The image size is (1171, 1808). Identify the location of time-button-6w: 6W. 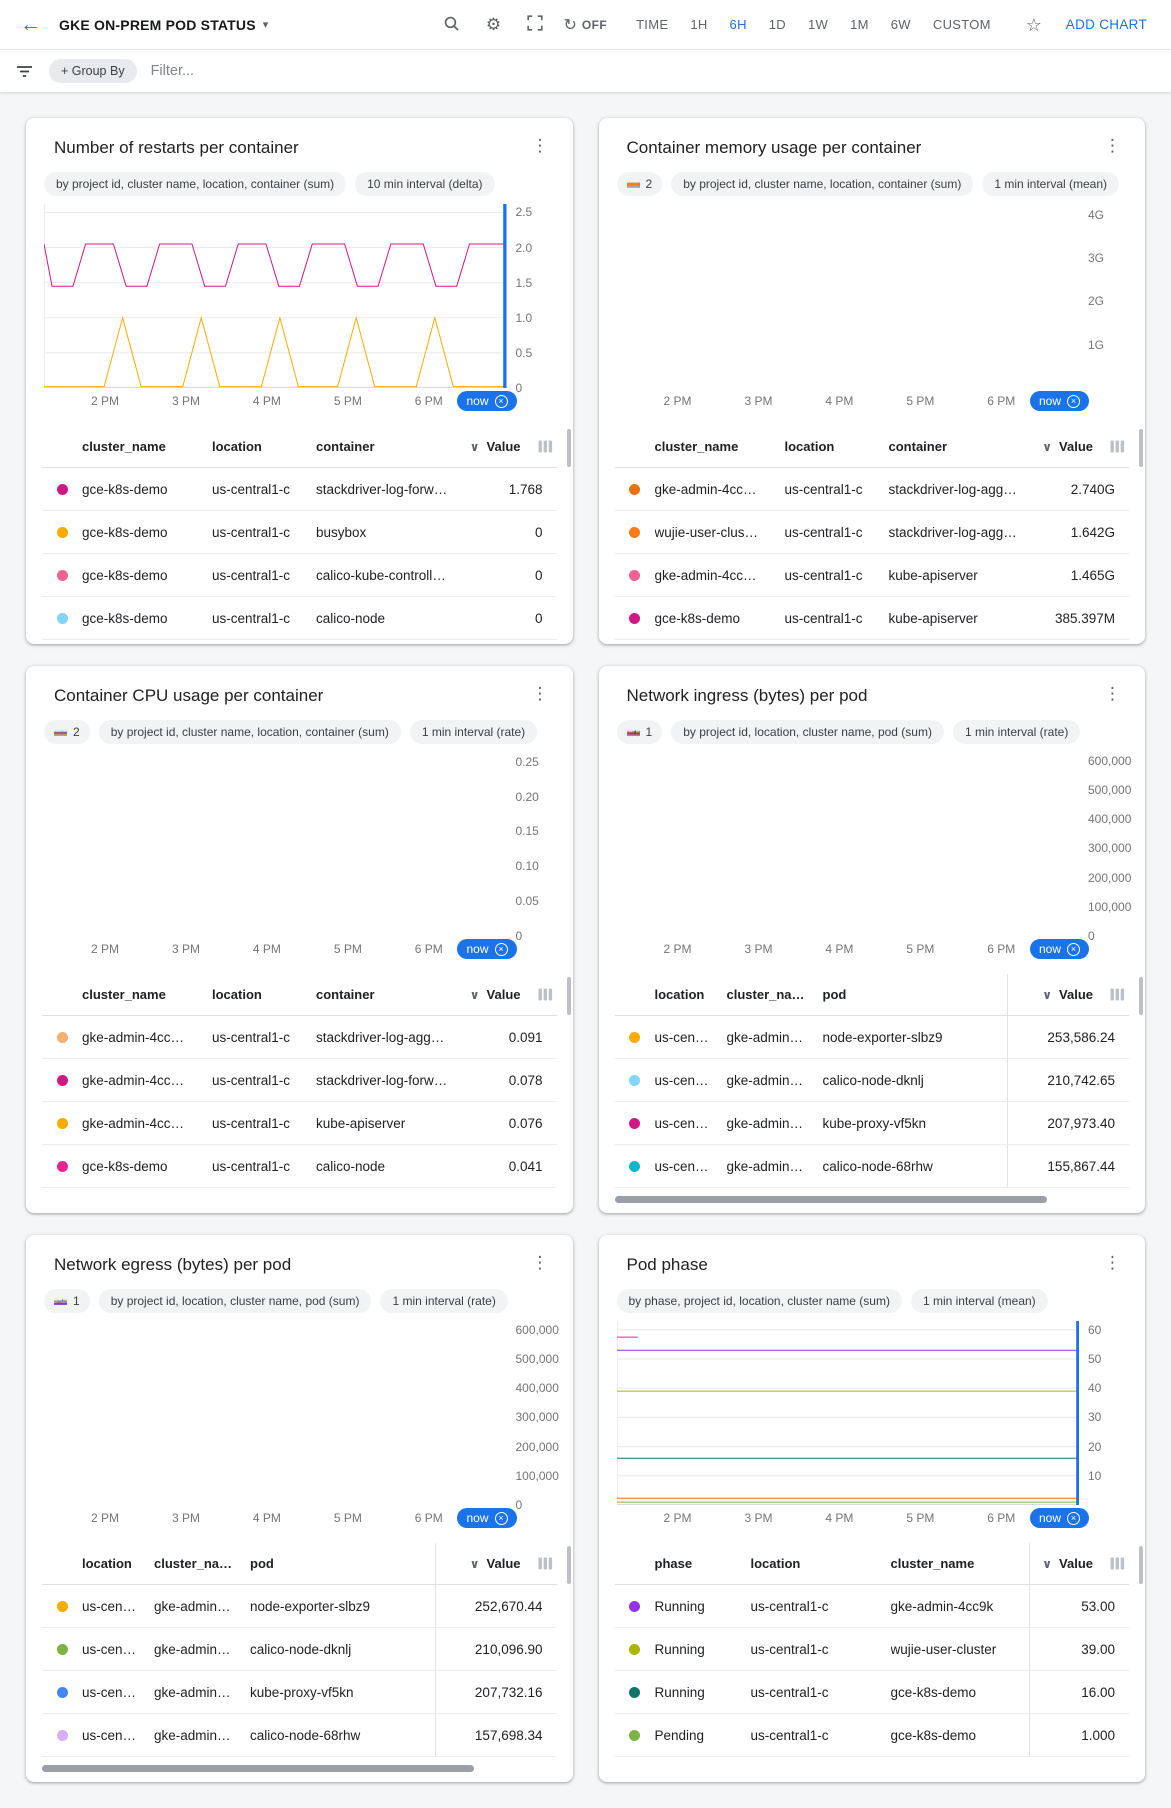
(901, 24).